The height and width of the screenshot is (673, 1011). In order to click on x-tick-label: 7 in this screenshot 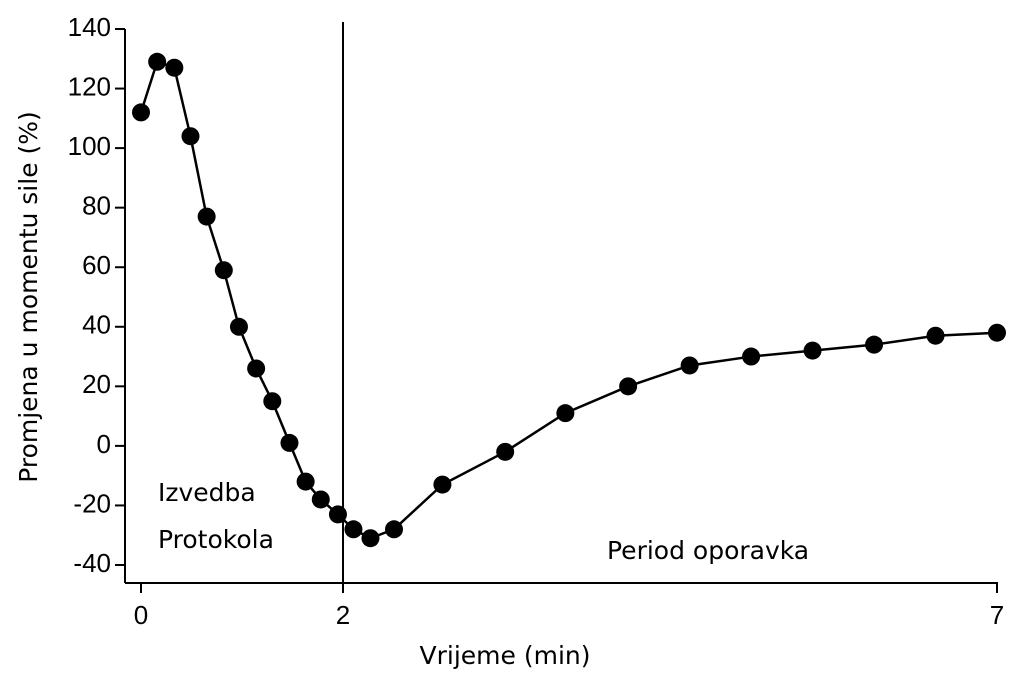, I will do `click(997, 615)`.